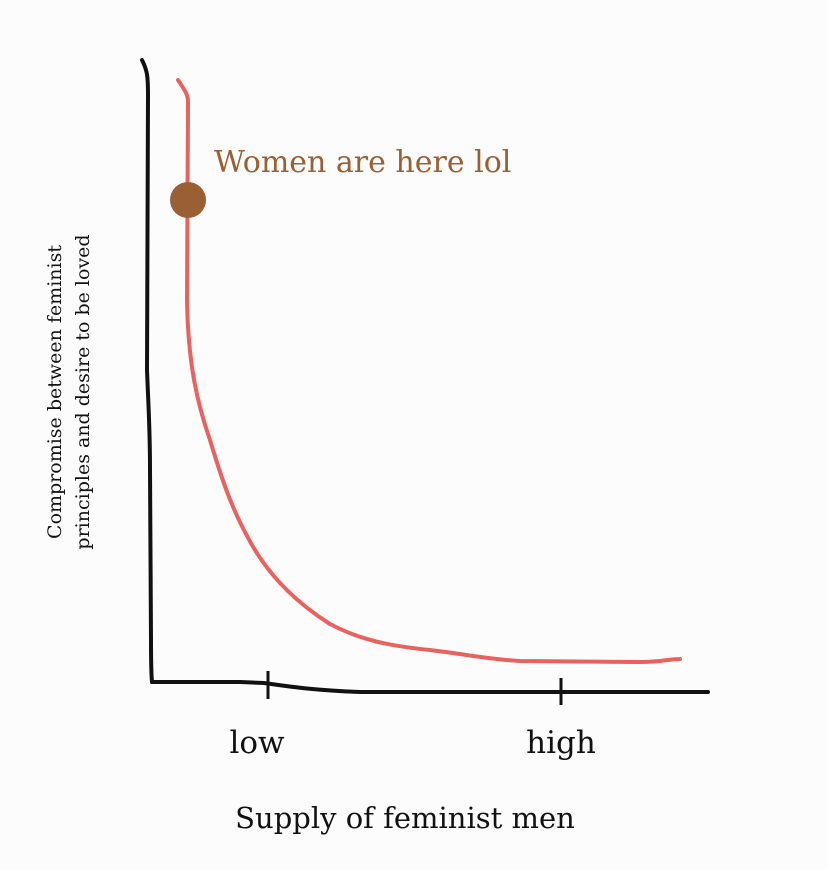 Image resolution: width=828 pixels, height=870 pixels. I want to click on x-axis-line, so click(430, 687).